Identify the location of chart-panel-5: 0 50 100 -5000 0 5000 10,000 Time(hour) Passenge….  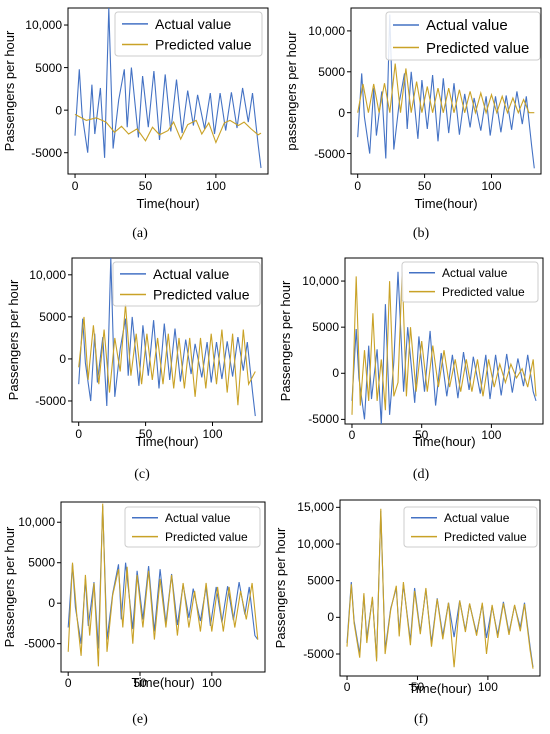
(134, 614).